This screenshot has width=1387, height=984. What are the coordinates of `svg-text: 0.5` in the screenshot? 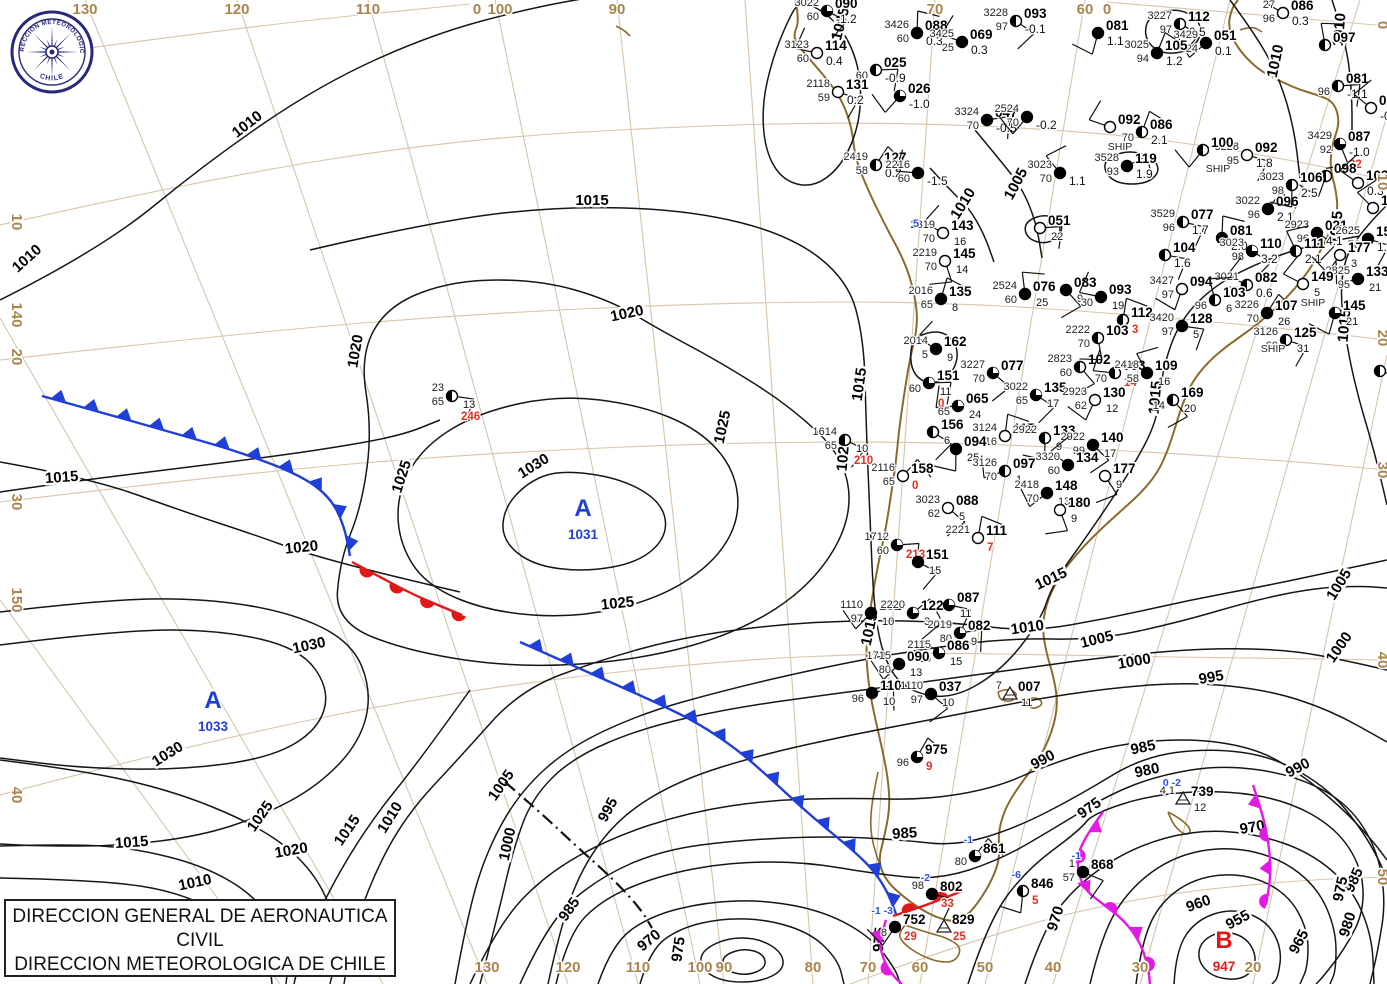 It's located at (1197, 32).